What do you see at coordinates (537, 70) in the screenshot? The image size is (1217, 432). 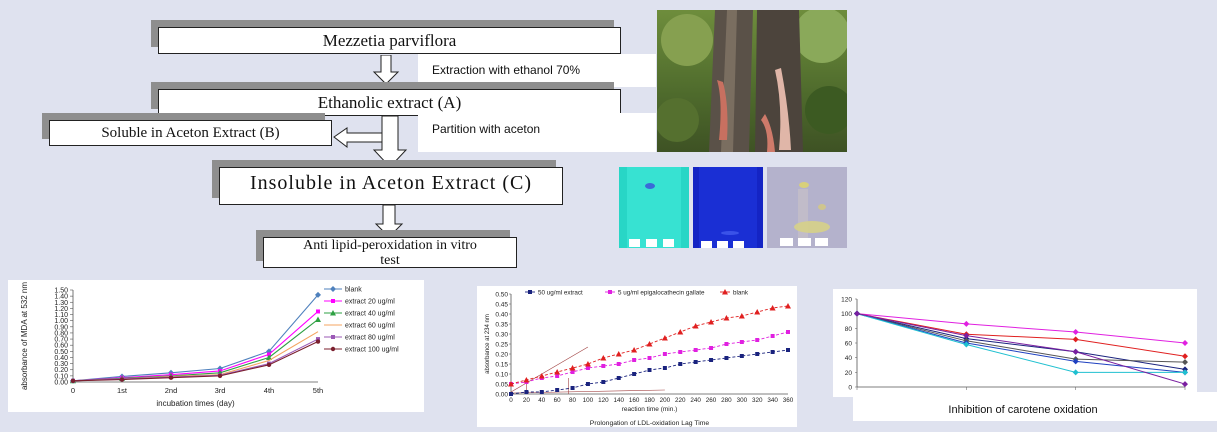 I see `note-extraction: Extraction with ethanol 70%` at bounding box center [537, 70].